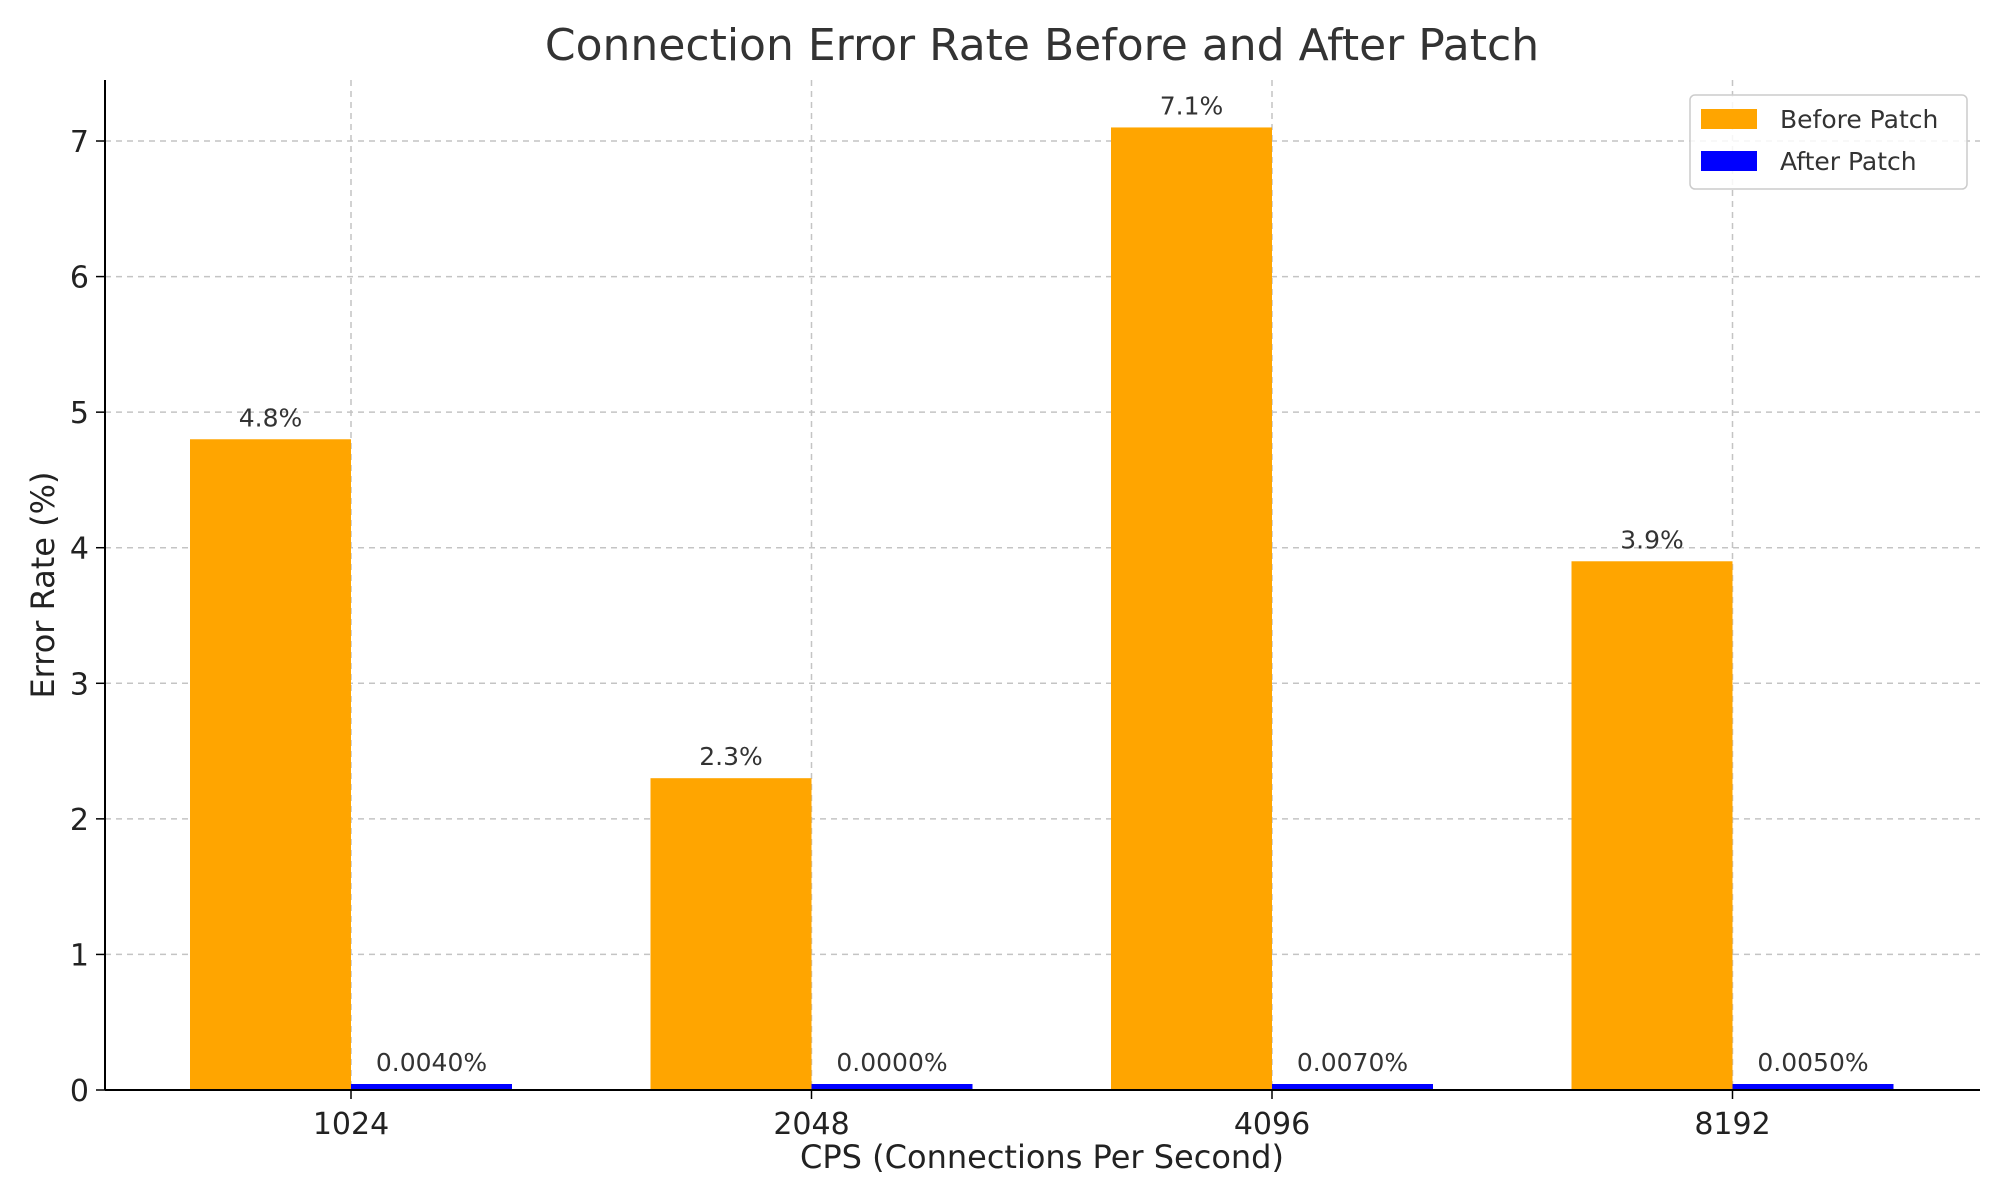  I want to click on x-tick-label: 4096, so click(1272, 1124).